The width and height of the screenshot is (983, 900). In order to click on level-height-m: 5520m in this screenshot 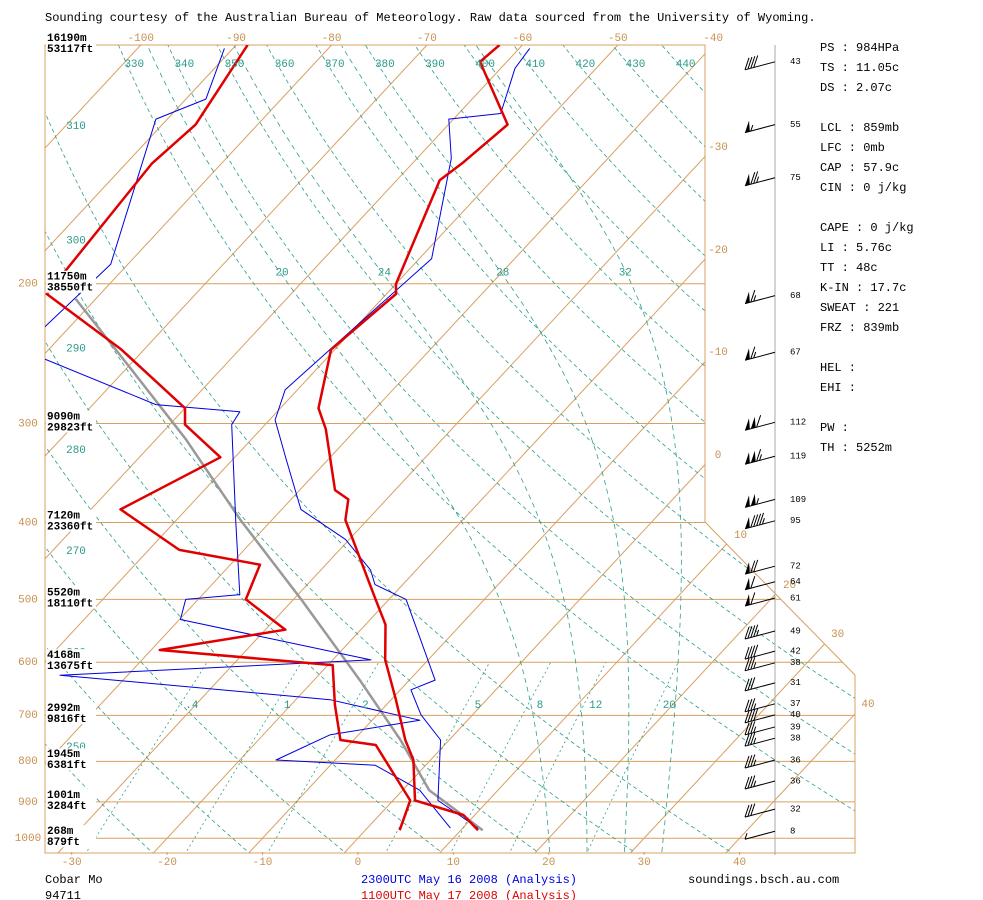, I will do `click(63, 593)`.